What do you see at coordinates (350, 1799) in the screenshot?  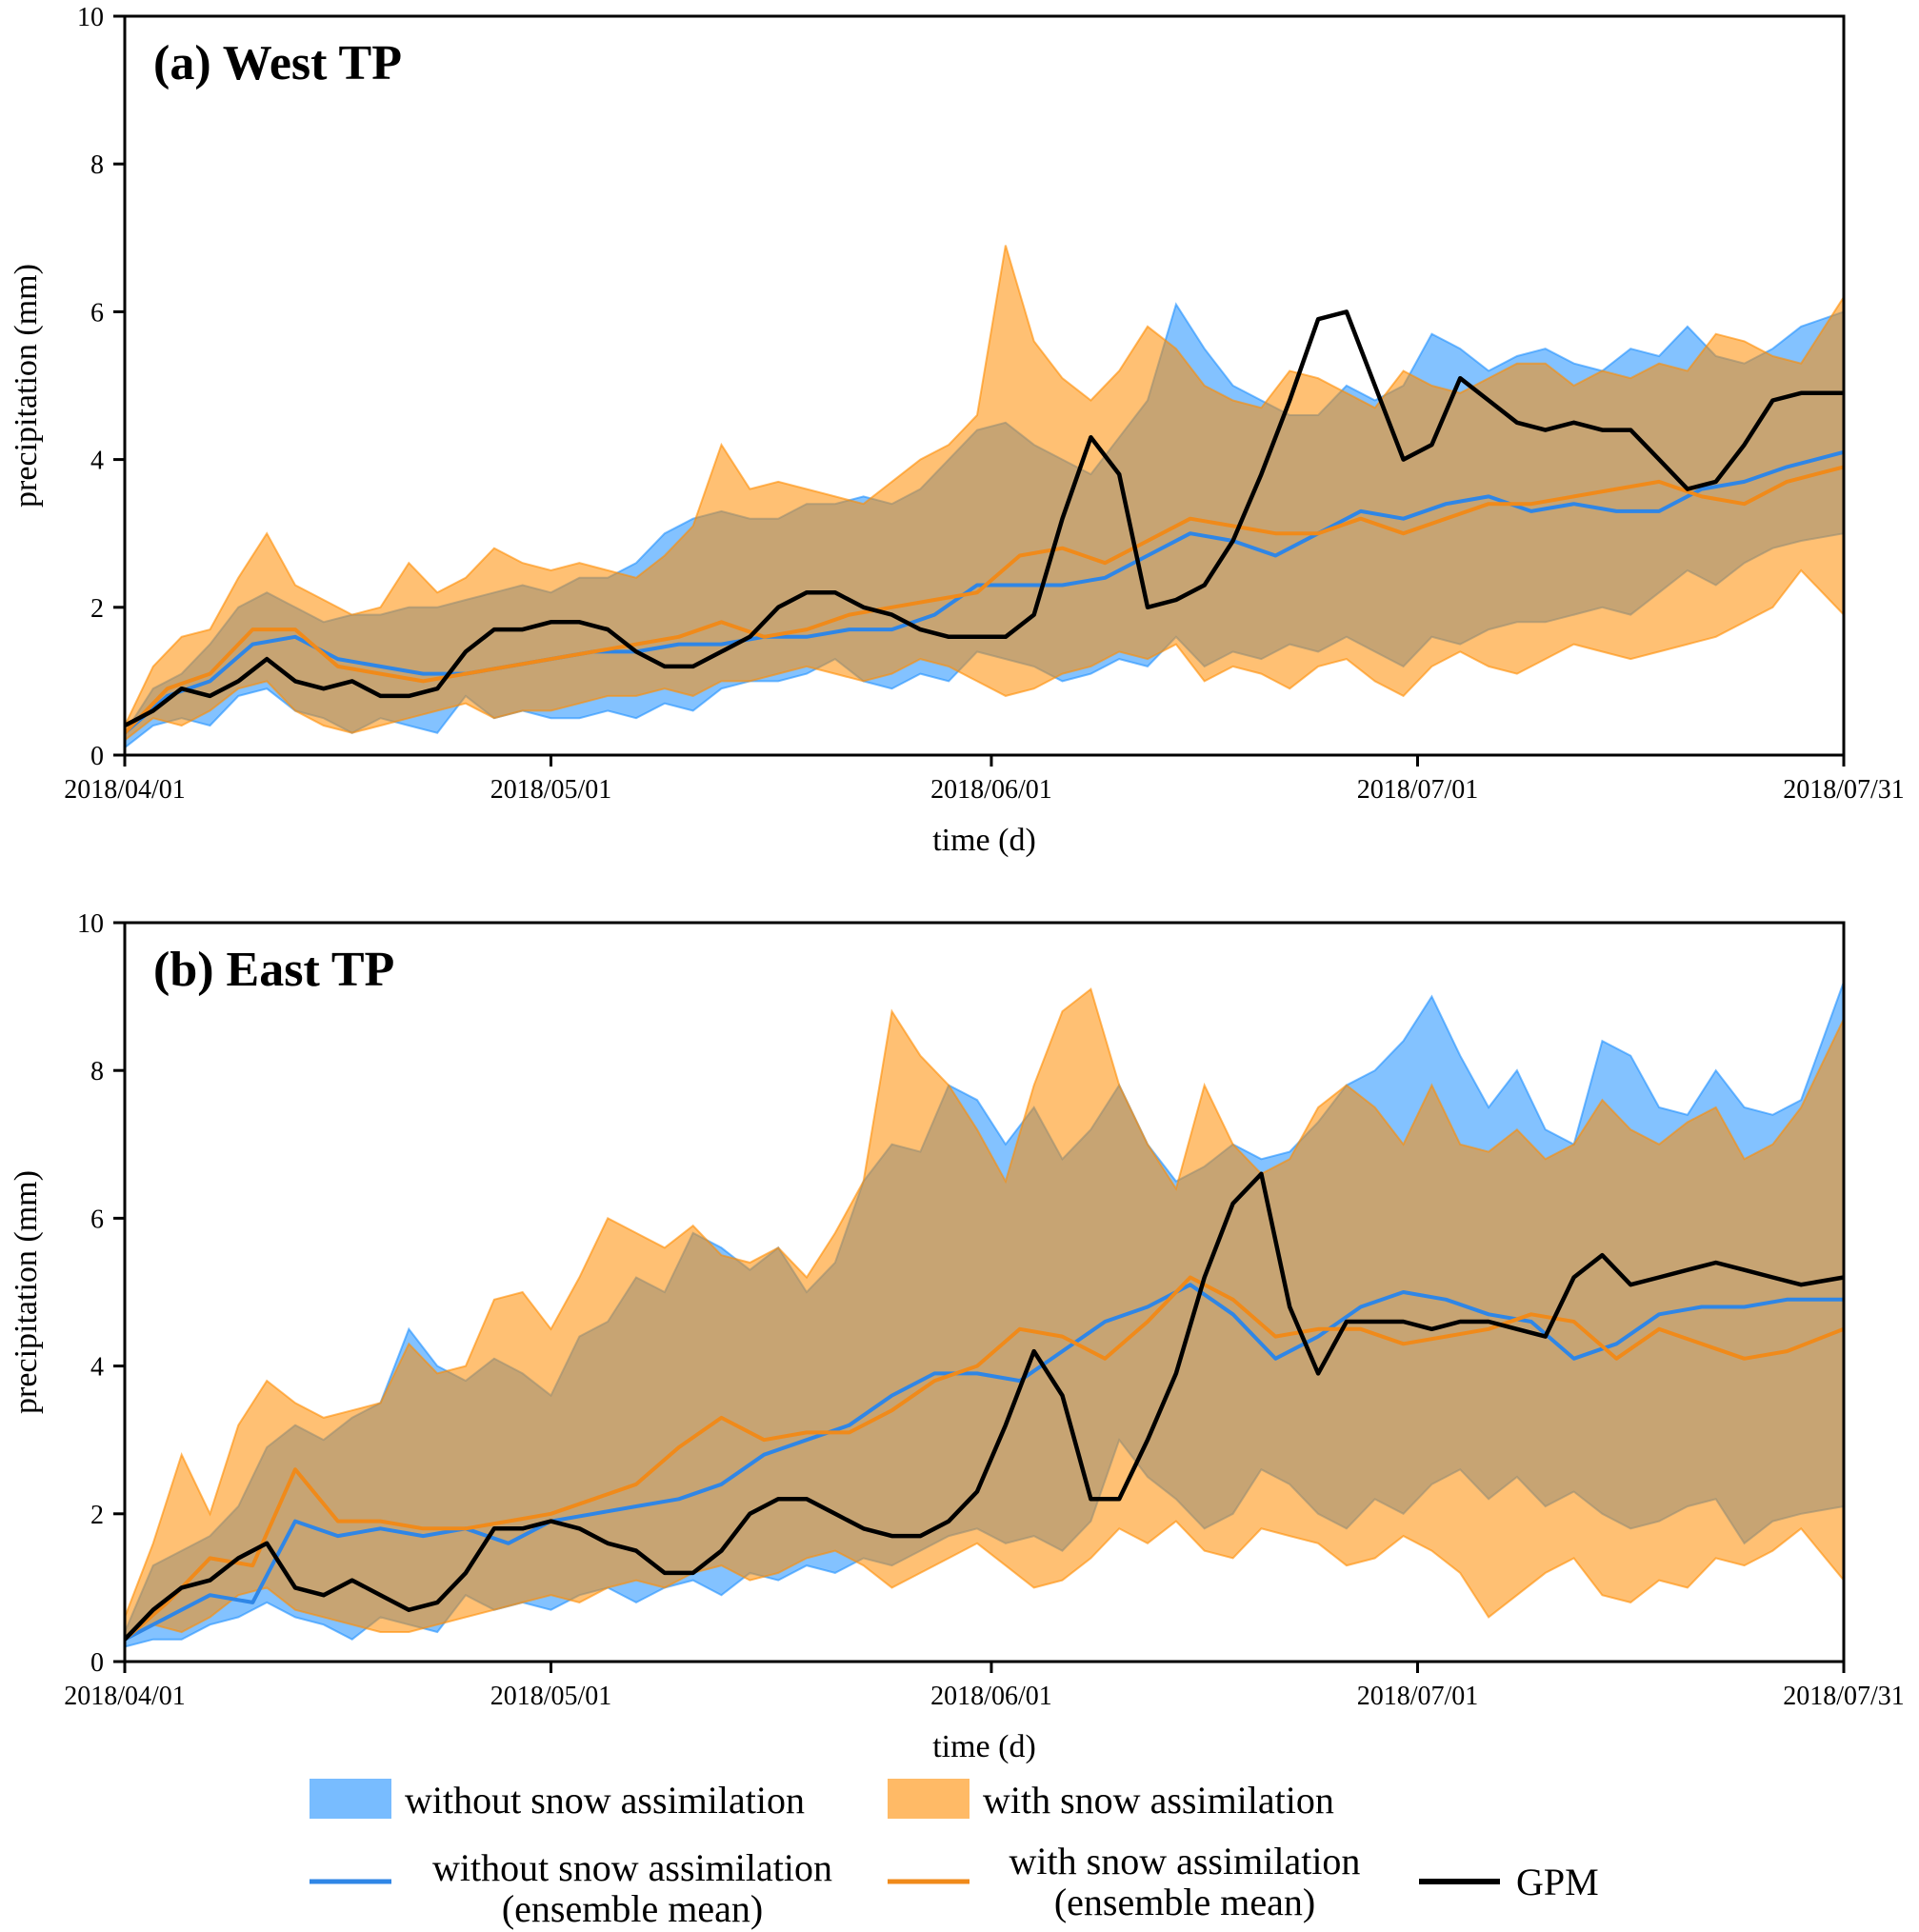 I see `legend-swatch-without-range` at bounding box center [350, 1799].